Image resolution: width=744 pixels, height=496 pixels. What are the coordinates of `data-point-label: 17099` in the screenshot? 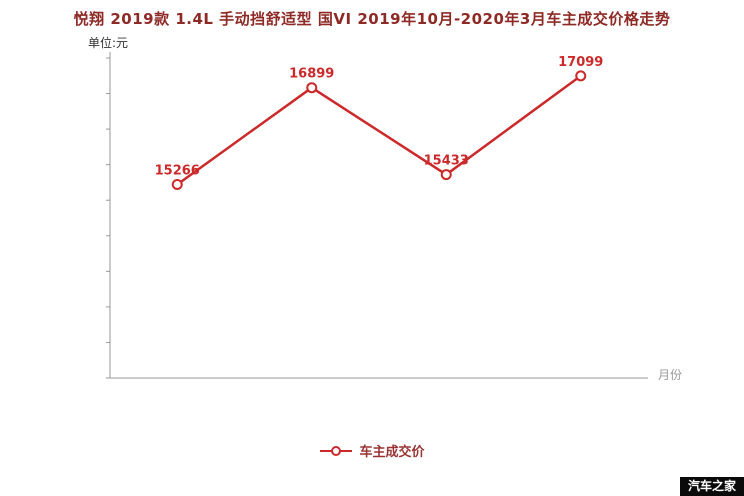 It's located at (580, 62).